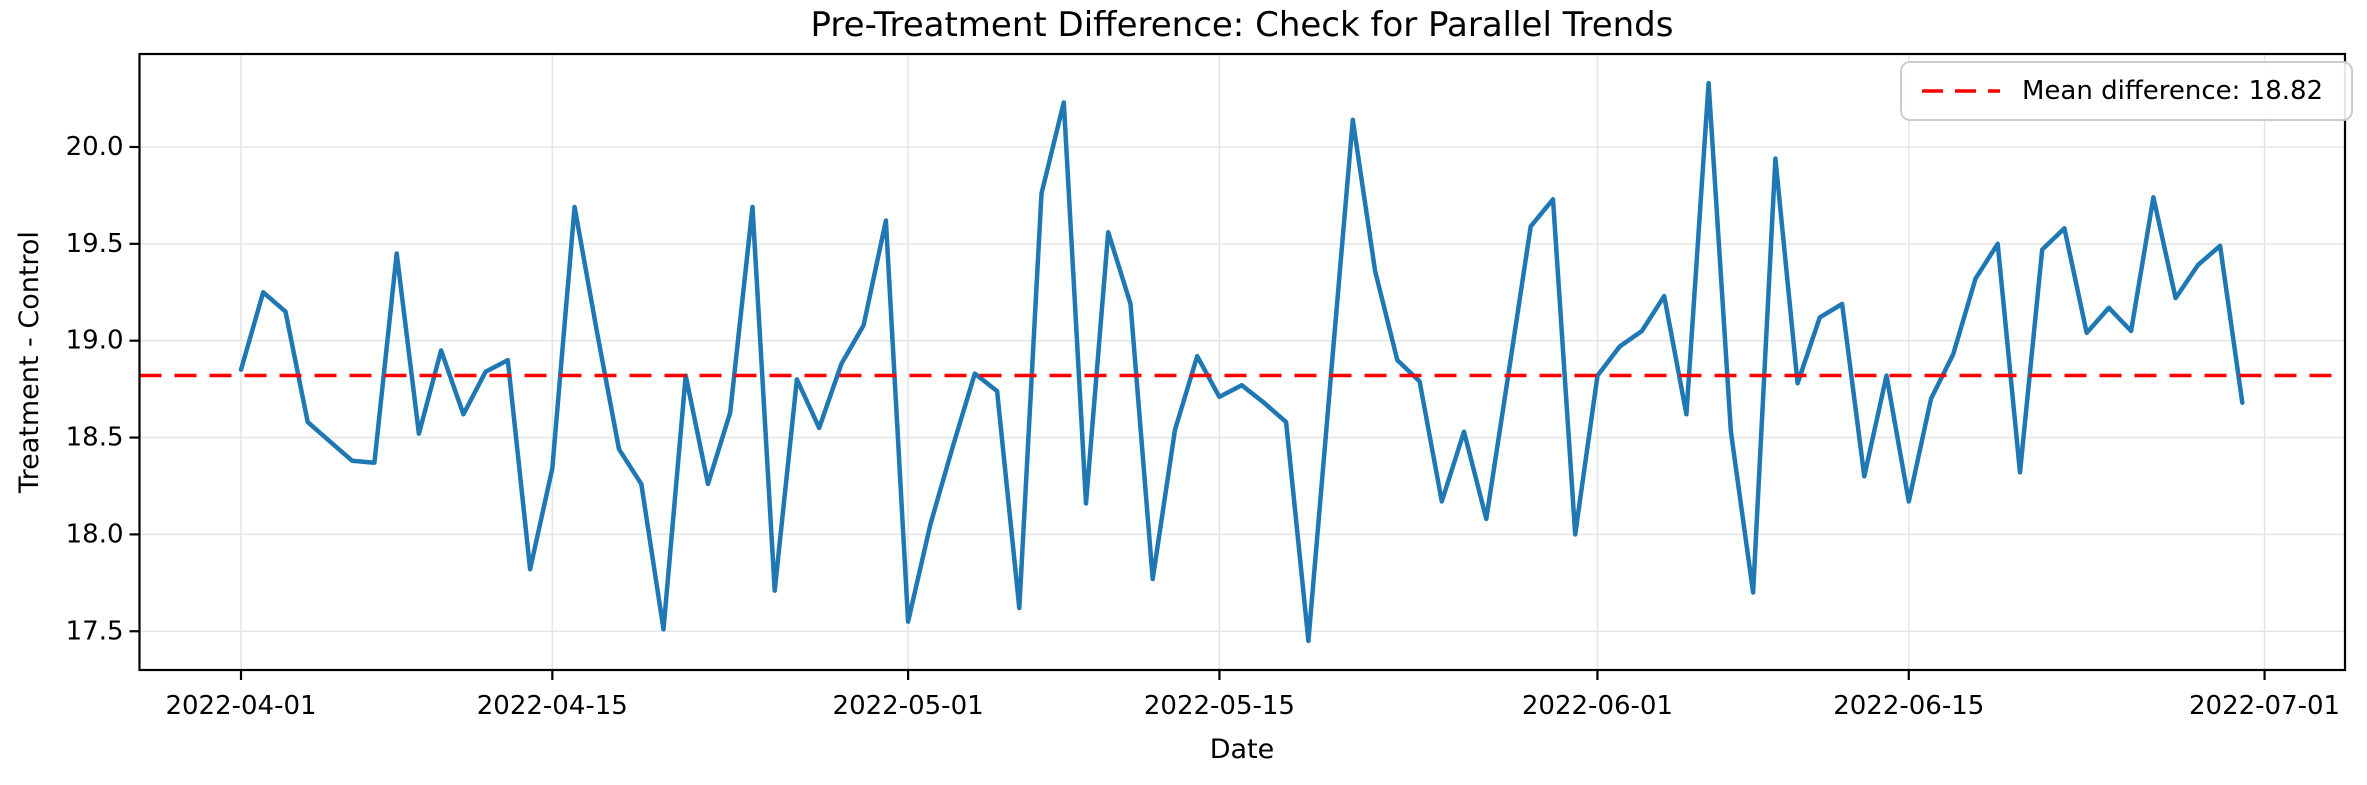 The image size is (2367, 785). I want to click on y-tick-label: 19.5, so click(95, 244).